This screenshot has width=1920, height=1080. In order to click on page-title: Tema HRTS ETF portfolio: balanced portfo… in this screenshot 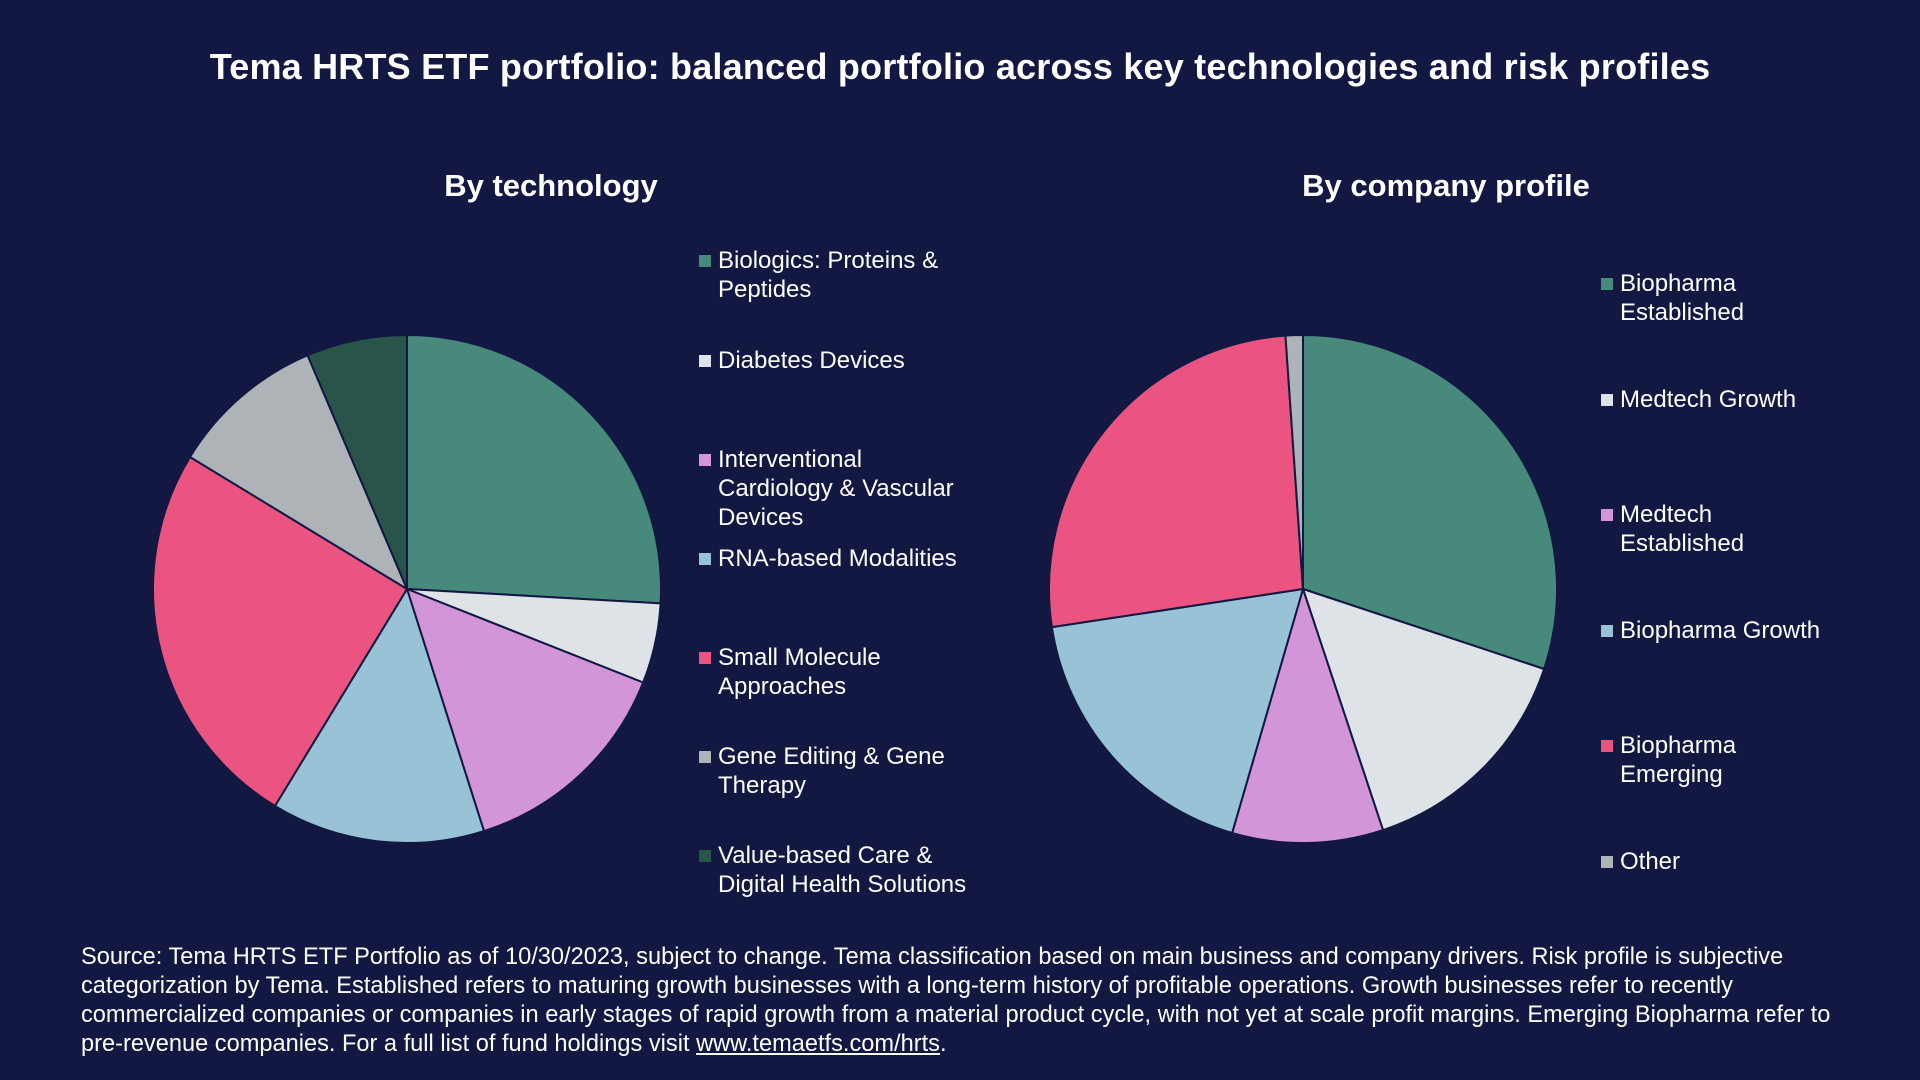, I will do `click(960, 66)`.